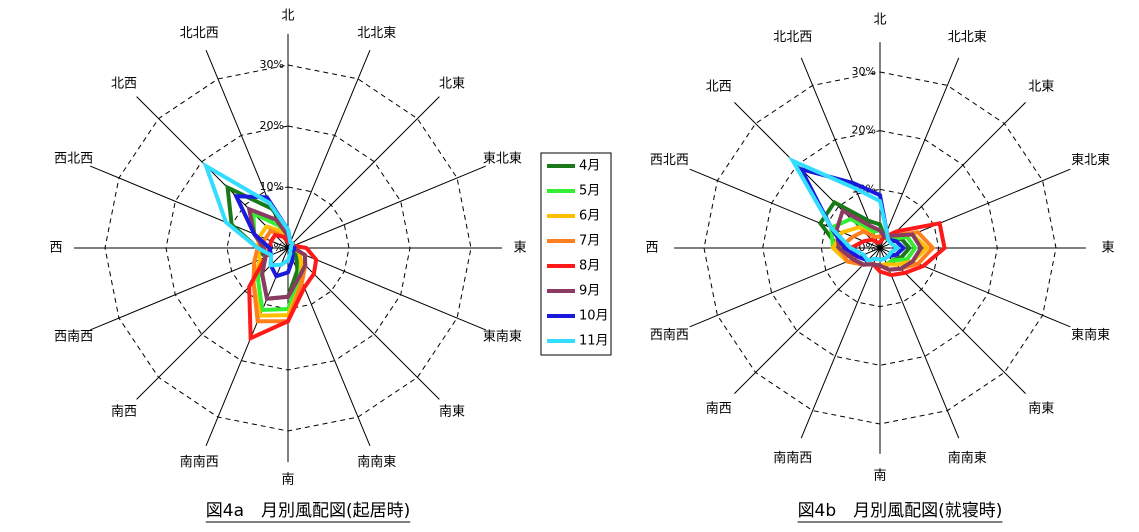  Describe the element at coordinates (589, 166) in the screenshot. I see `legend-label: 4月` at that location.